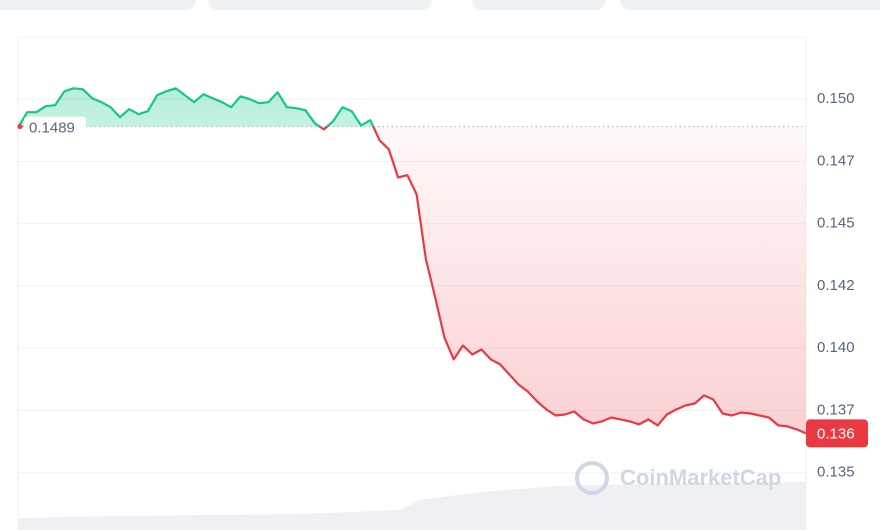 The height and width of the screenshot is (530, 880). What do you see at coordinates (836, 347) in the screenshot?
I see `y-tick-label: 0.140` at bounding box center [836, 347].